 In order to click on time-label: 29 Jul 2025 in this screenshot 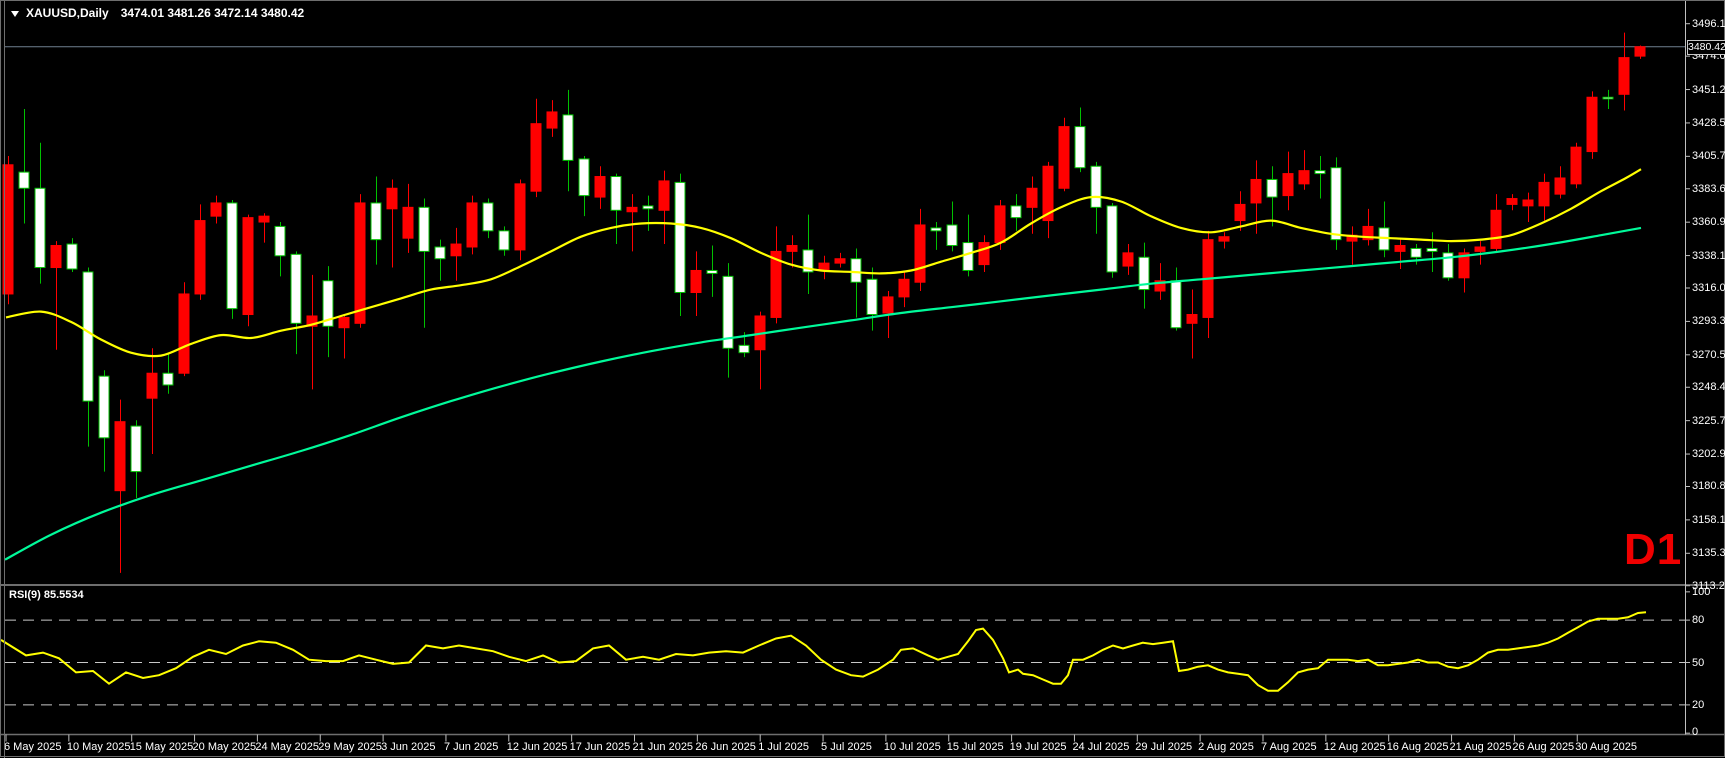, I will do `click(1164, 747)`.